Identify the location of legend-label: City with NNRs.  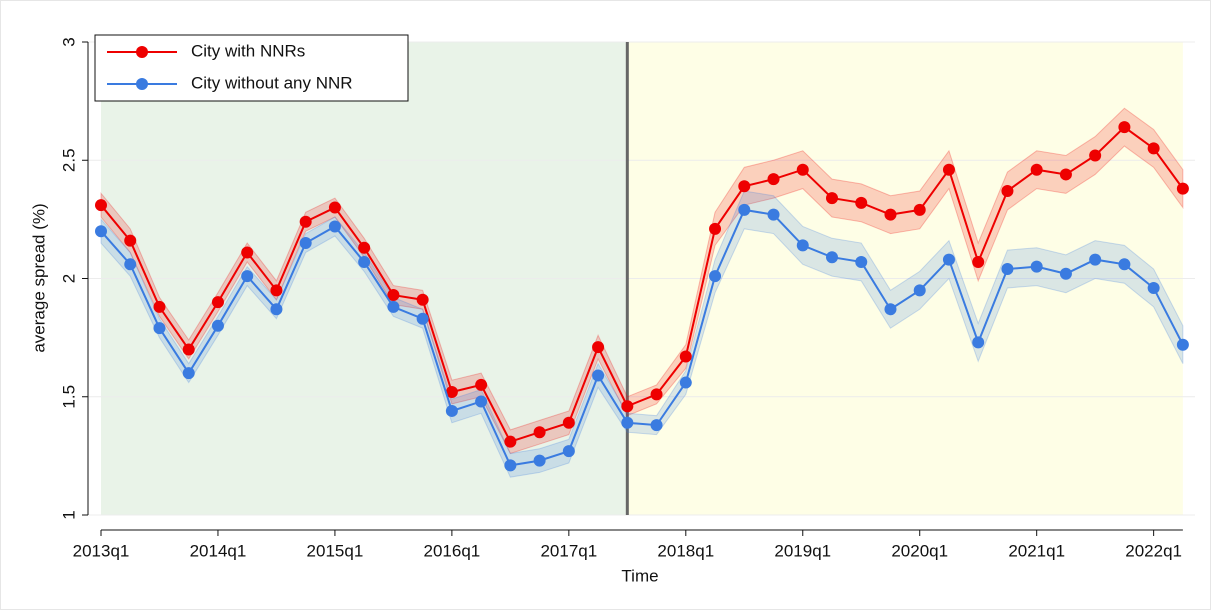
(248, 50).